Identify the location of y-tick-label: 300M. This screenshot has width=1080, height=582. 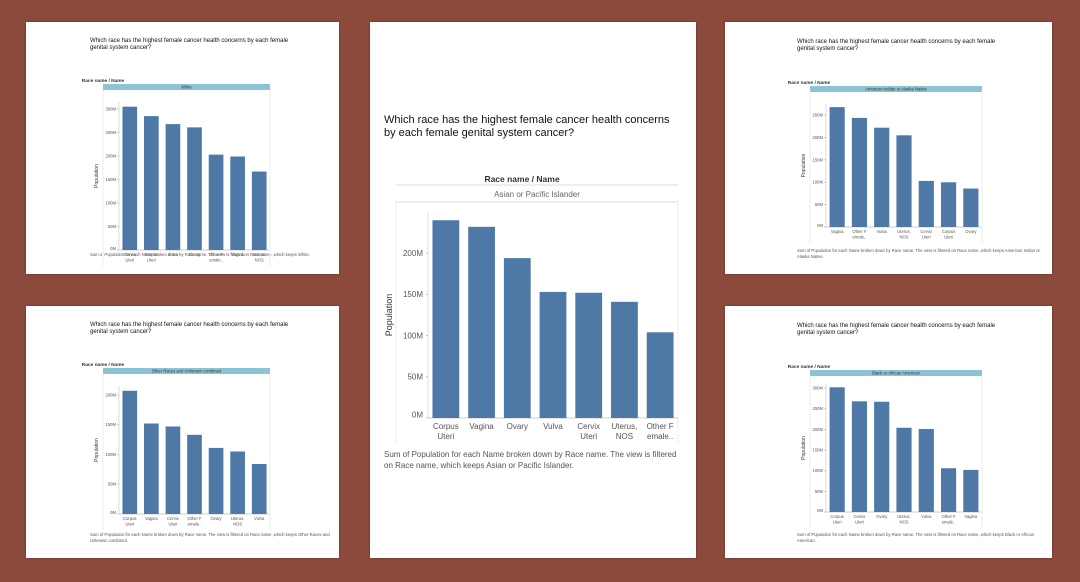
(818, 388).